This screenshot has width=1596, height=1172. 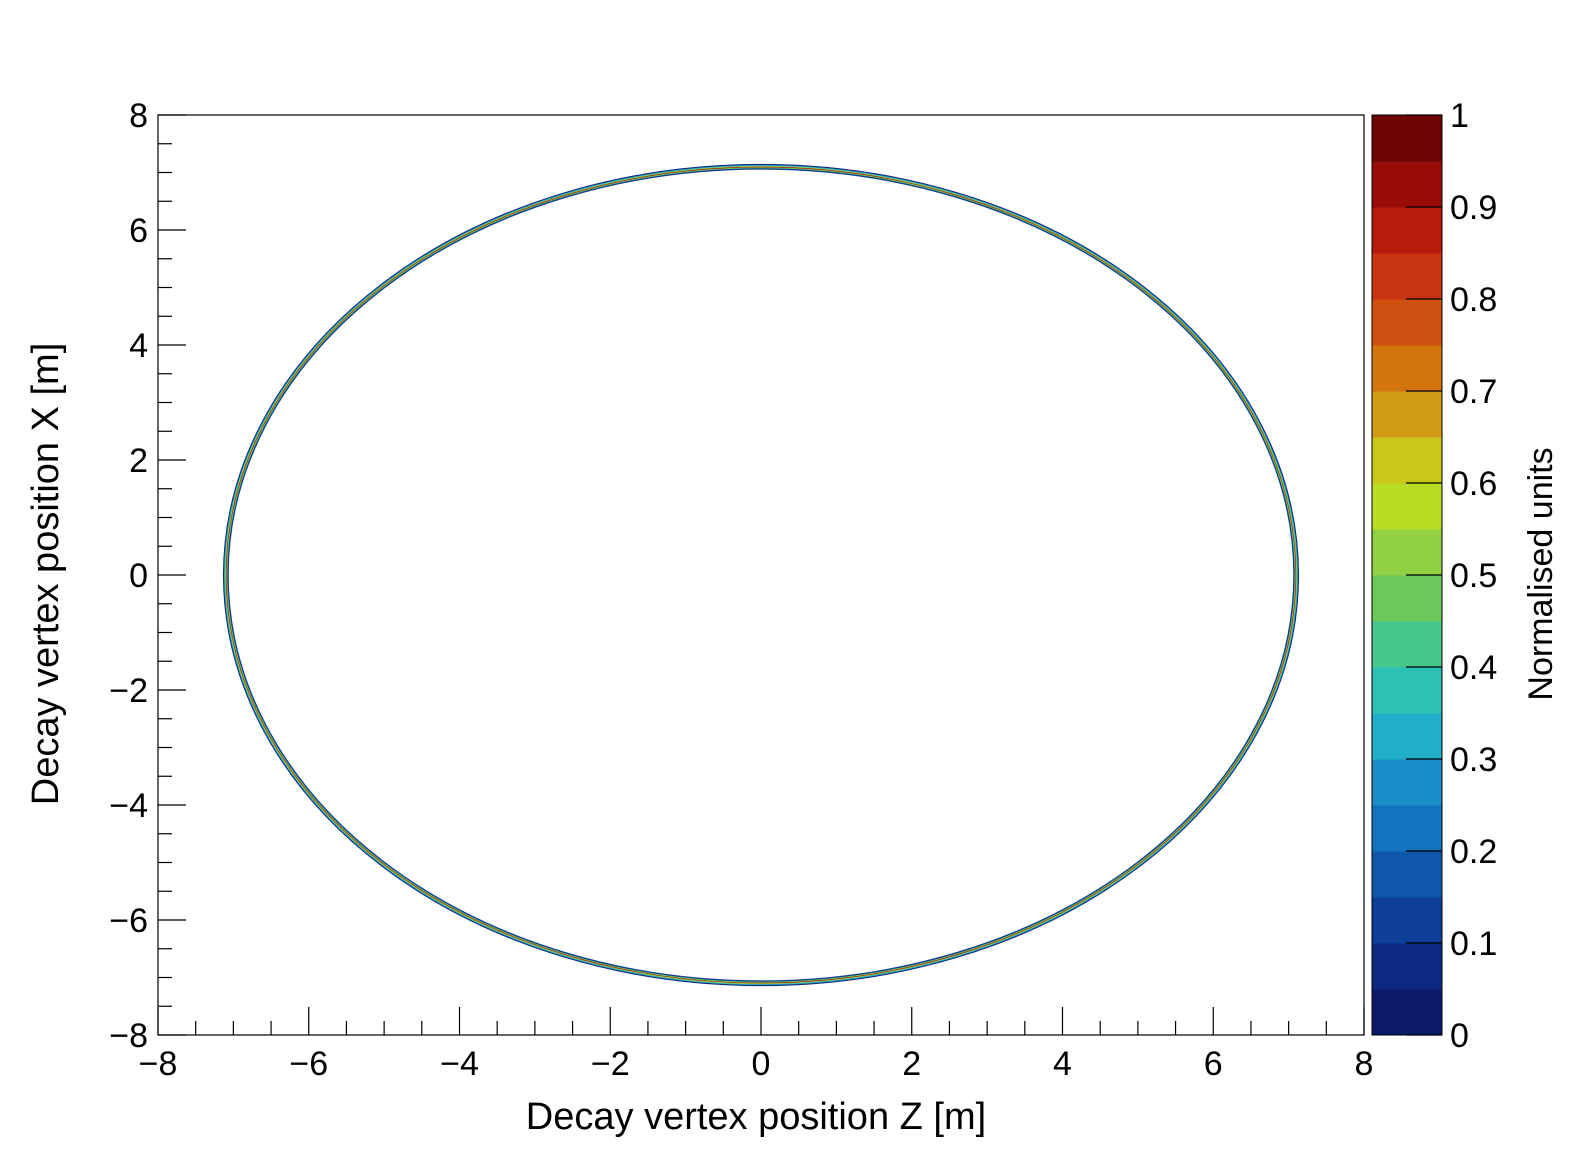 I want to click on x-tick-label: 4, so click(x=1062, y=1064).